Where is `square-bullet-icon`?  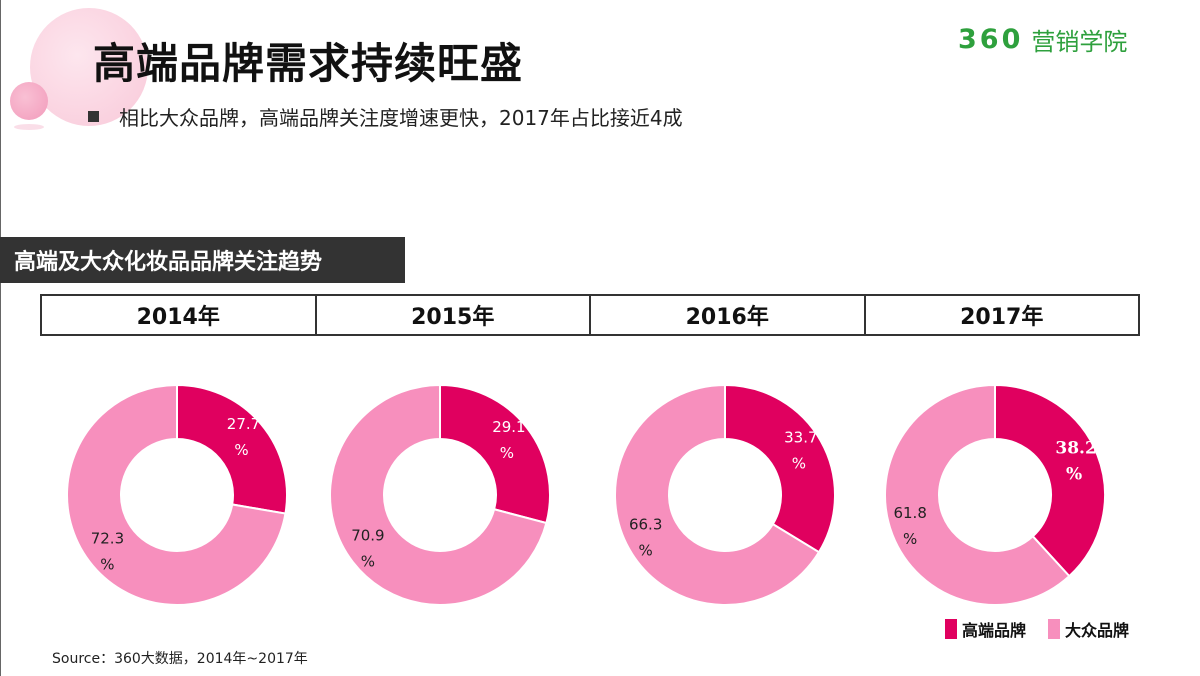
square-bullet-icon is located at coordinates (93, 116).